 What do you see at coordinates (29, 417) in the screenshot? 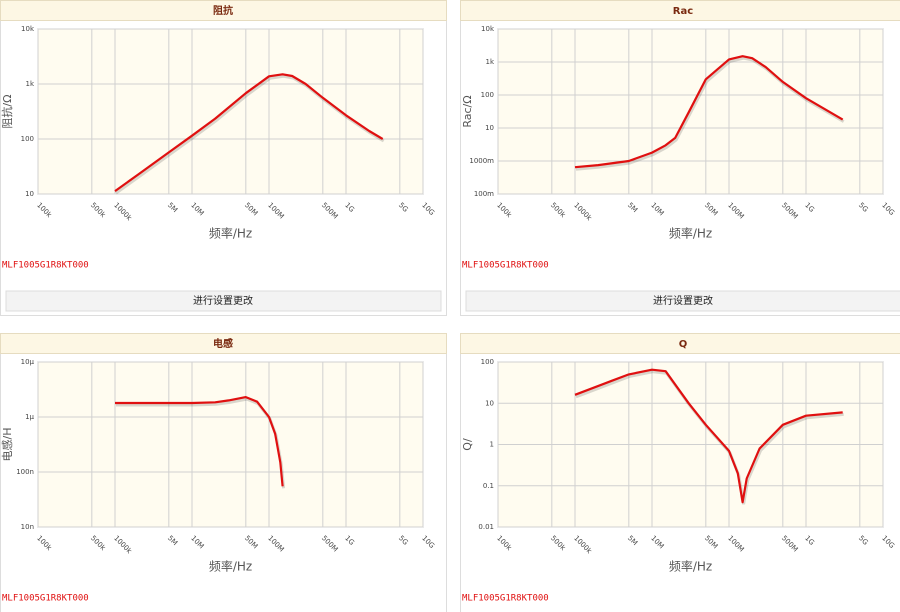
I see `y-tick-label: 1μ` at bounding box center [29, 417].